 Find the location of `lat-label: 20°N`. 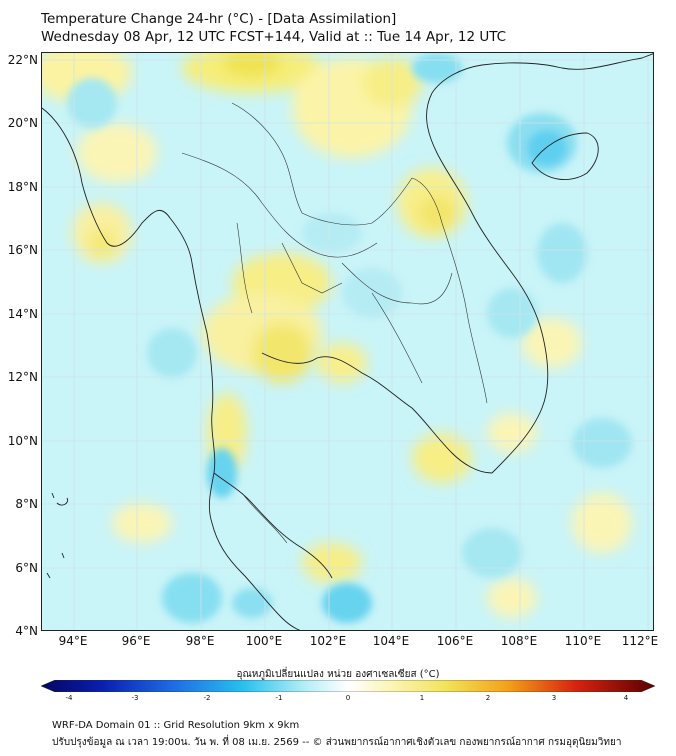

lat-label: 20°N is located at coordinates (22, 123).